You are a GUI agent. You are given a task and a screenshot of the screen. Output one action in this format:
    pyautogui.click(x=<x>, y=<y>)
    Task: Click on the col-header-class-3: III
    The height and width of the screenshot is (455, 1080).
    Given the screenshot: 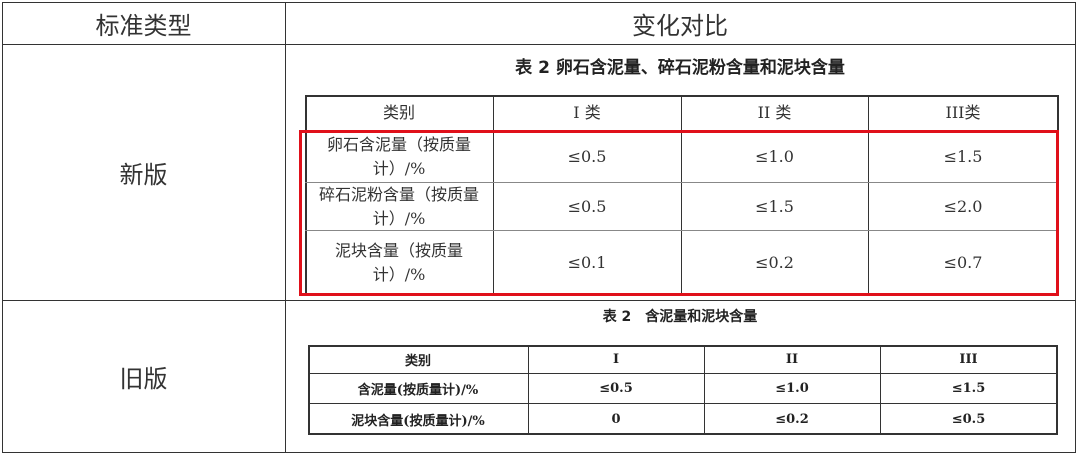 What is the action you would take?
    pyautogui.click(x=968, y=359)
    